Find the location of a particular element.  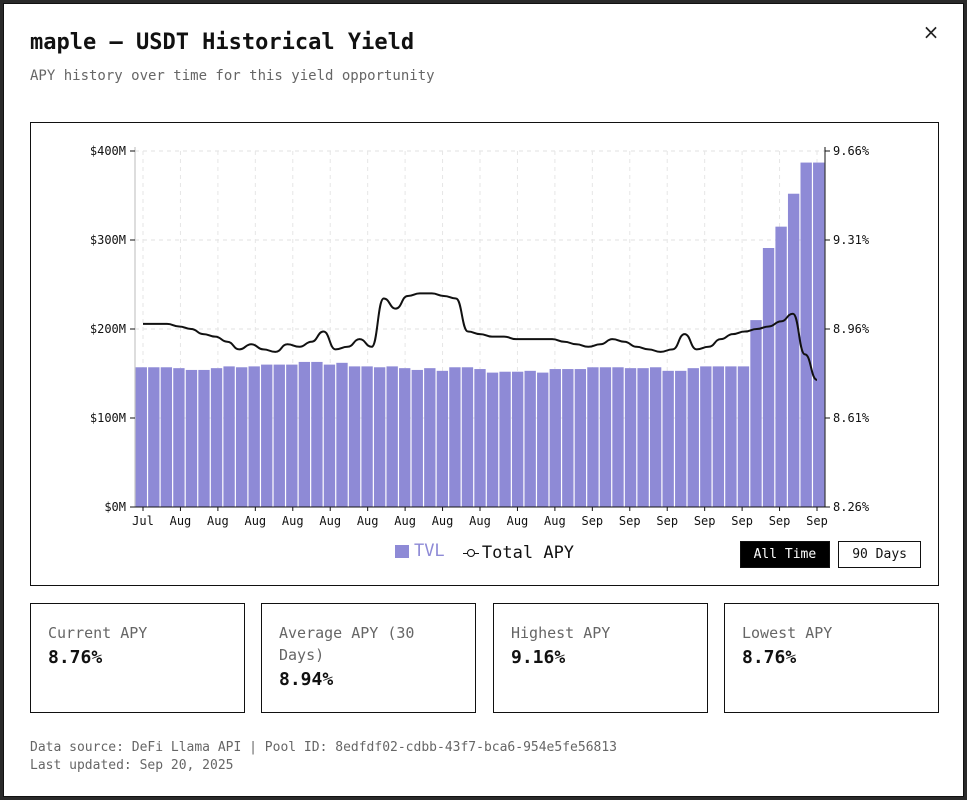

legend-label-apy: Total APY is located at coordinates (528, 552).